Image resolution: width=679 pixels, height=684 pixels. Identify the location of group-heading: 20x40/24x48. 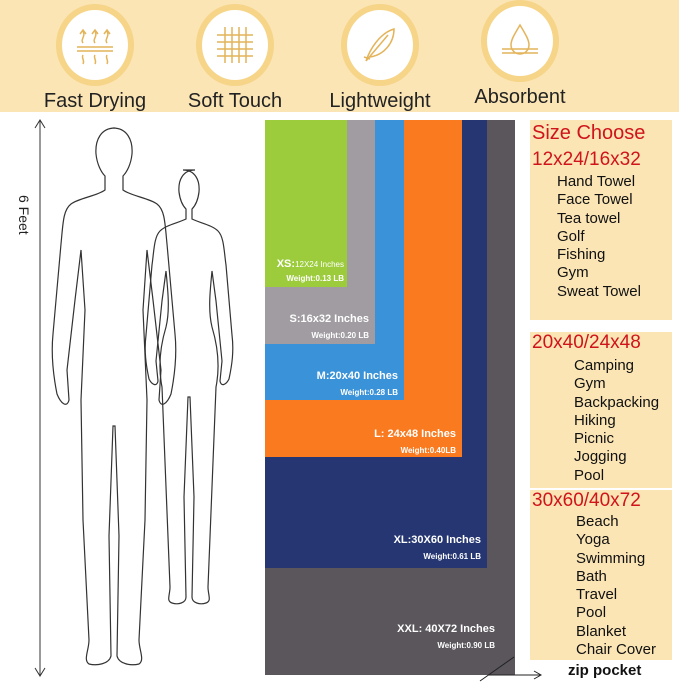
(586, 342).